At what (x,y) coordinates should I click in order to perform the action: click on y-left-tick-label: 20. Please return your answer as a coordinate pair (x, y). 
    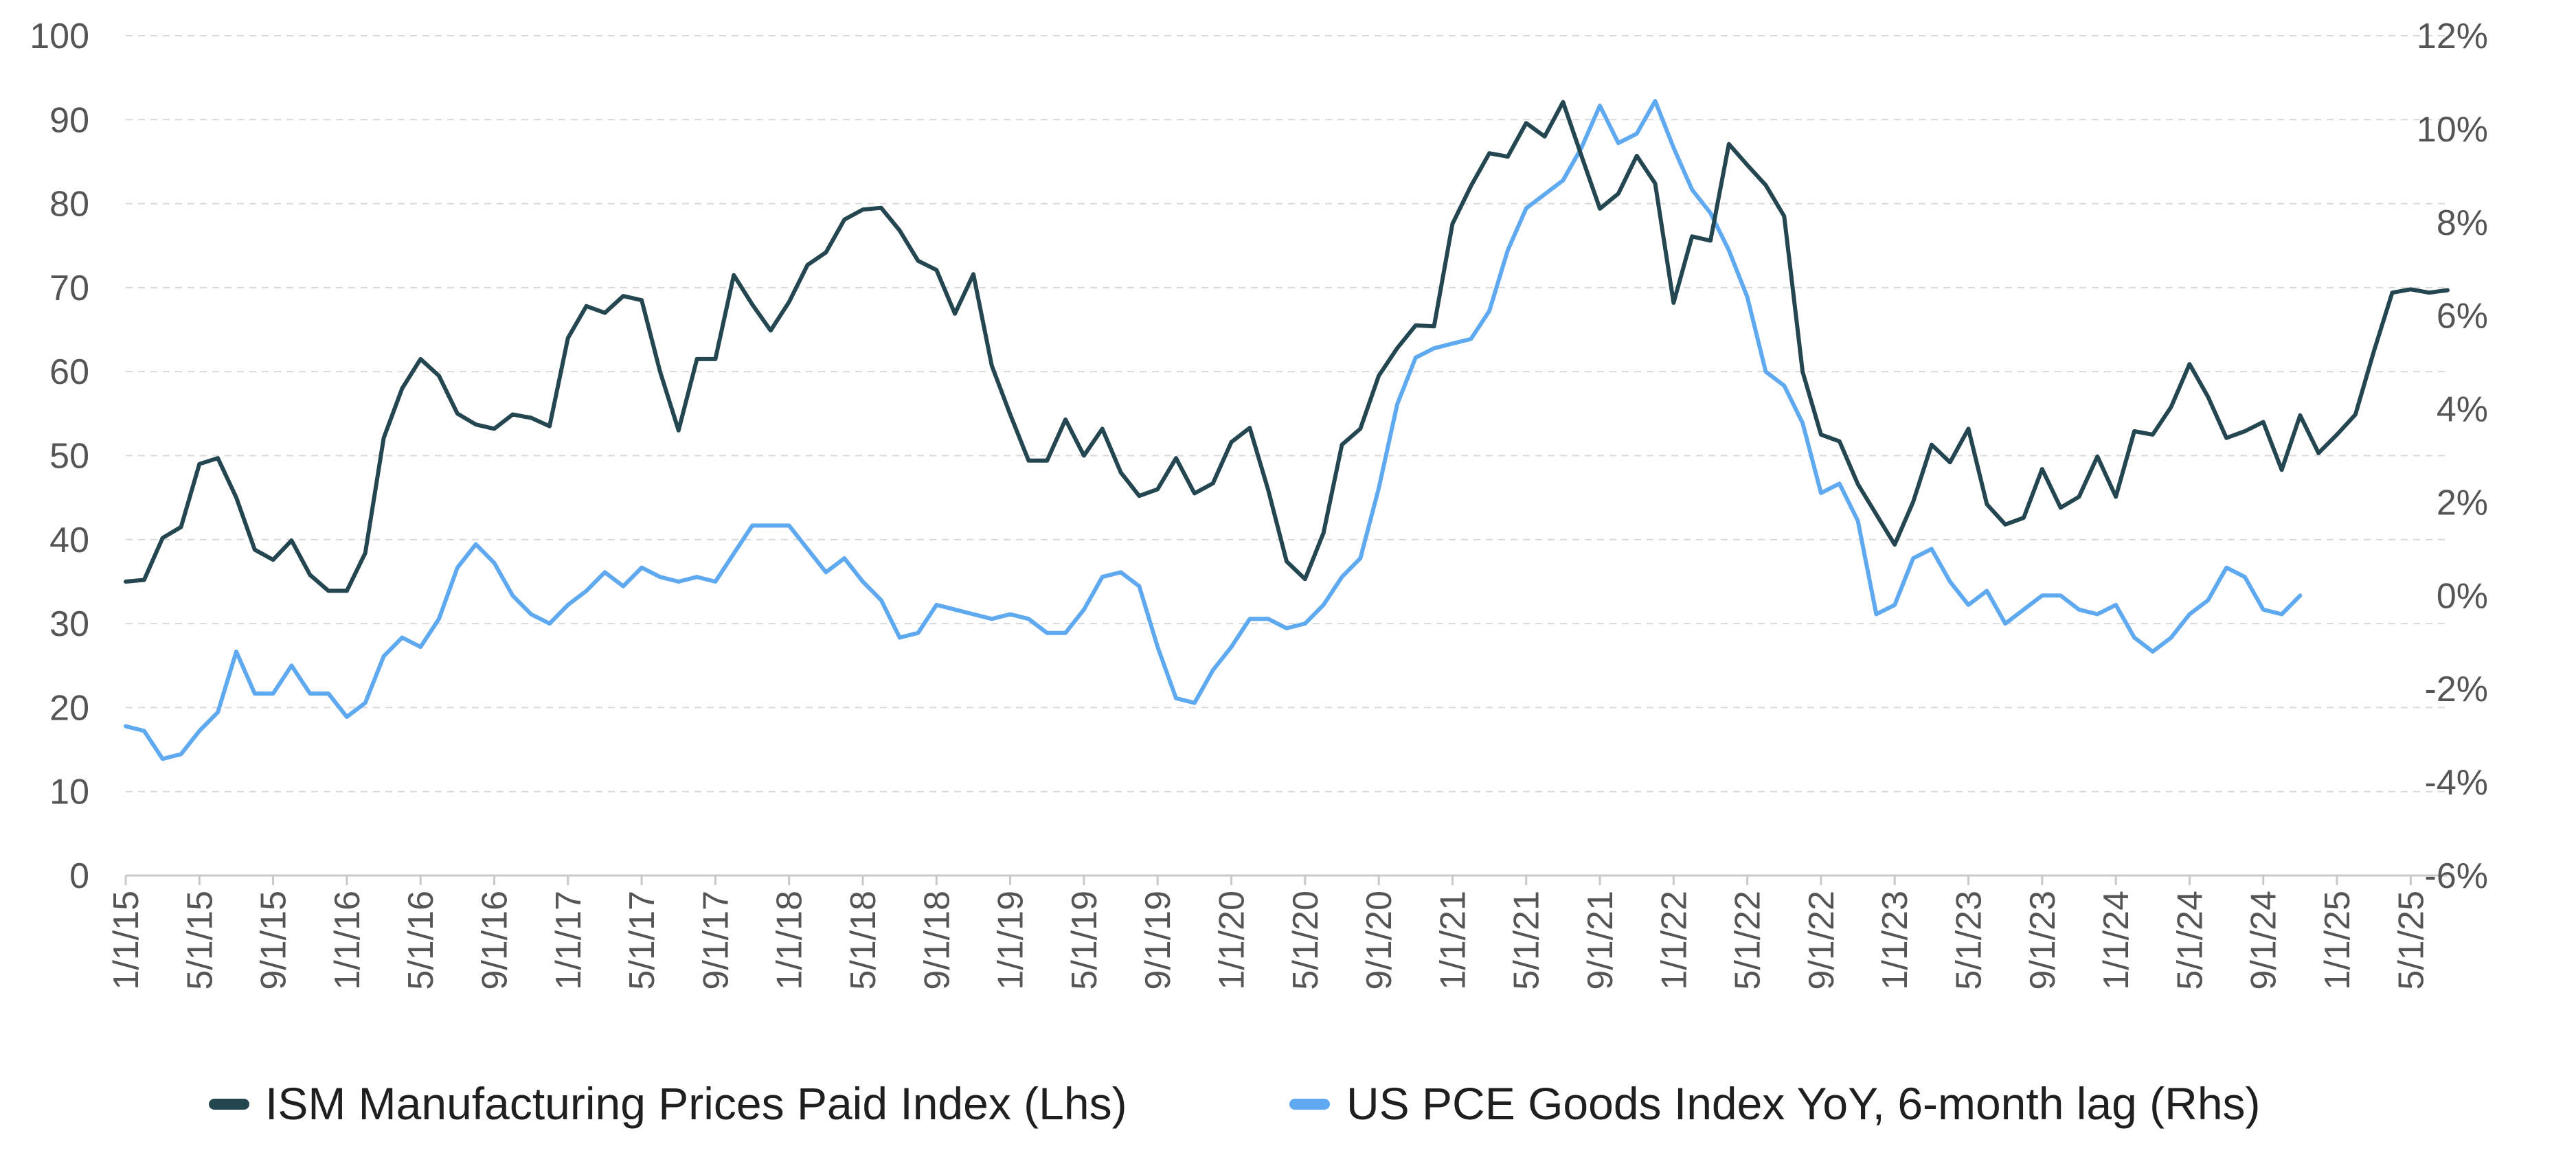
    Looking at the image, I should click on (69, 708).